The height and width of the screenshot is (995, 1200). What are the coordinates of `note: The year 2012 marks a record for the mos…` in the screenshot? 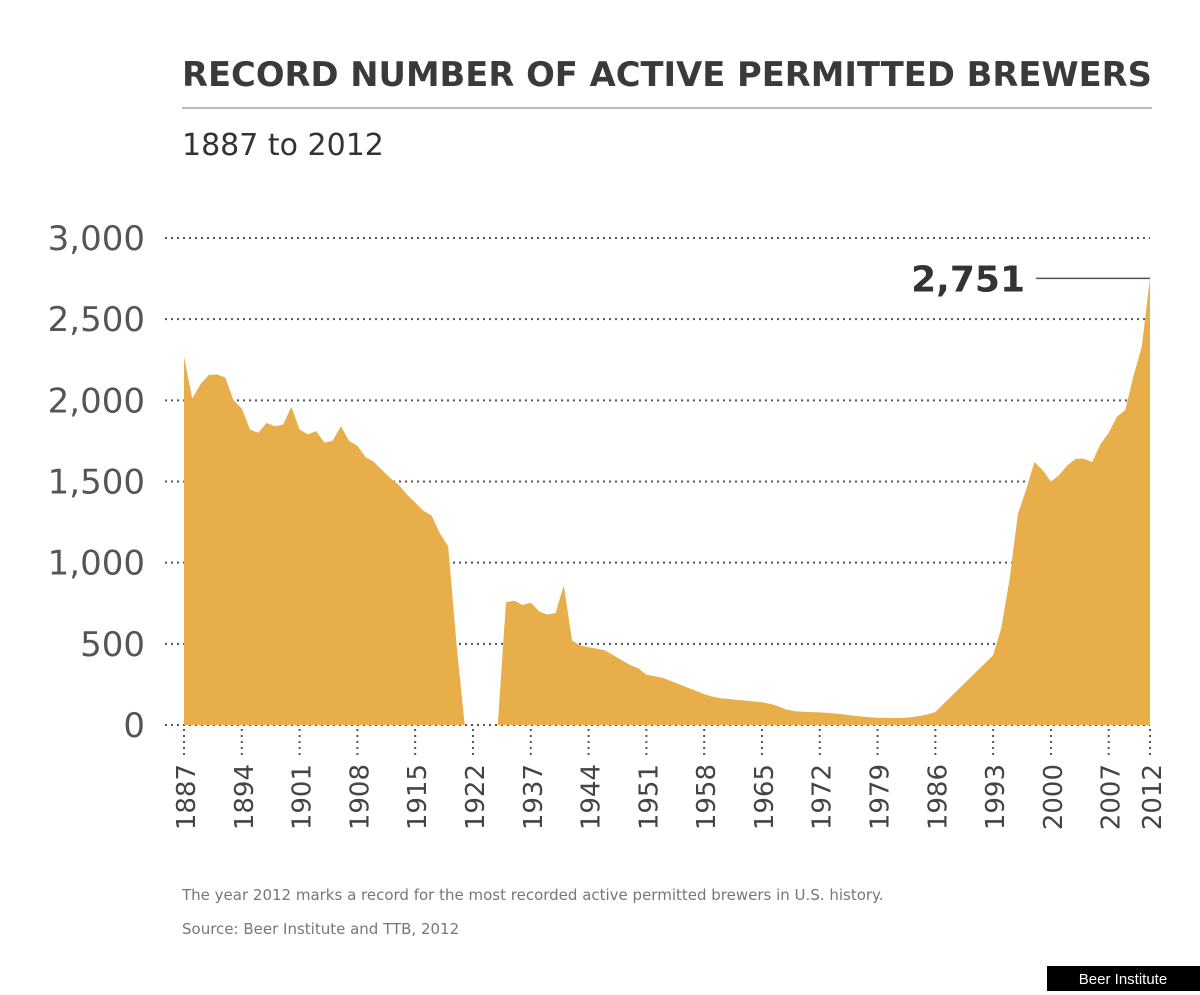 It's located at (532, 895).